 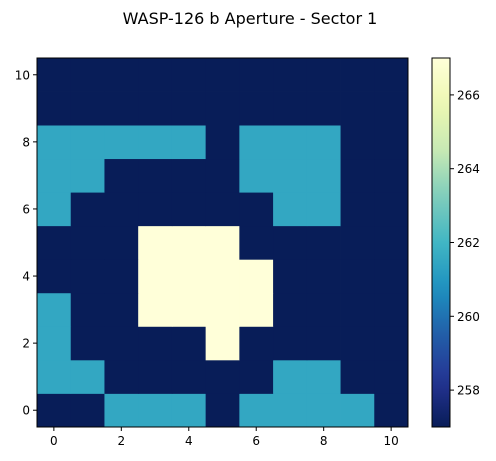 What do you see at coordinates (441, 242) in the screenshot?
I see `colorbar` at bounding box center [441, 242].